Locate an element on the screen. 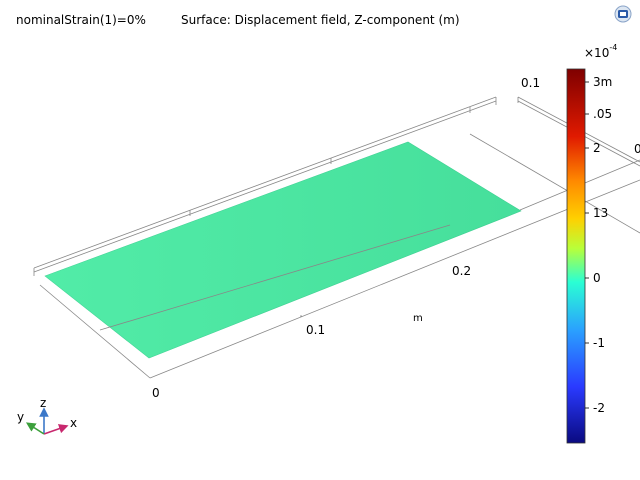 The height and width of the screenshot is (480, 640). axis-tick-label: 0.2 is located at coordinates (462, 271).